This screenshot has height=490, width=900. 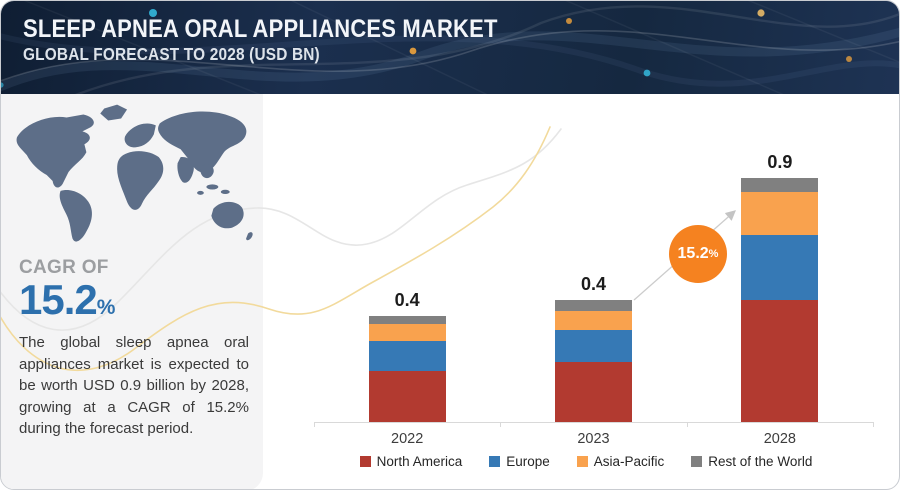 I want to click on badge-value: 15.2, so click(x=693, y=253).